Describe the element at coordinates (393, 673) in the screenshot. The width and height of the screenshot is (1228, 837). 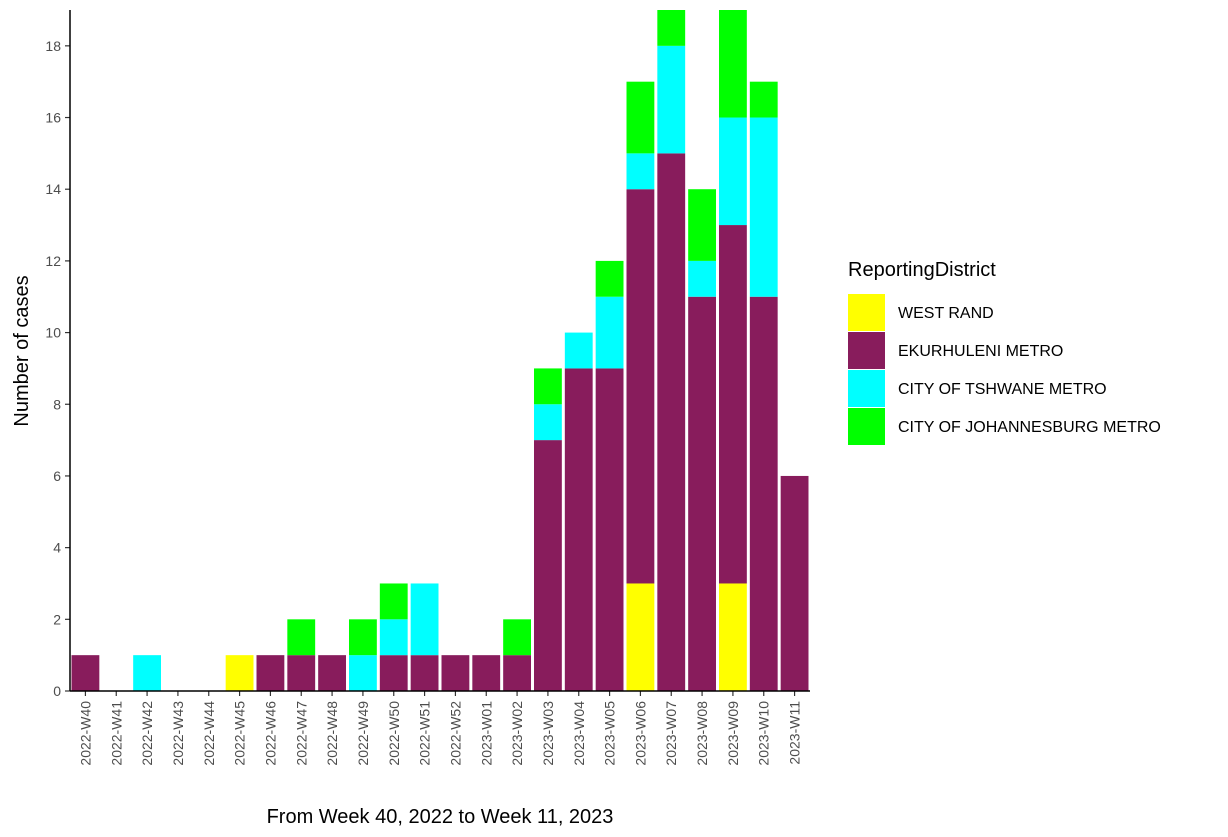
I see `bar-segment-2022-w50-s1` at that location.